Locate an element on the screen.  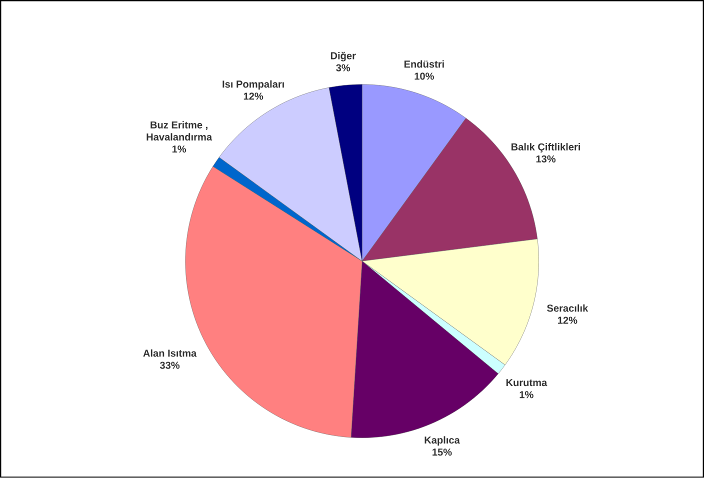
slice-label: Seracılık is located at coordinates (567, 308).